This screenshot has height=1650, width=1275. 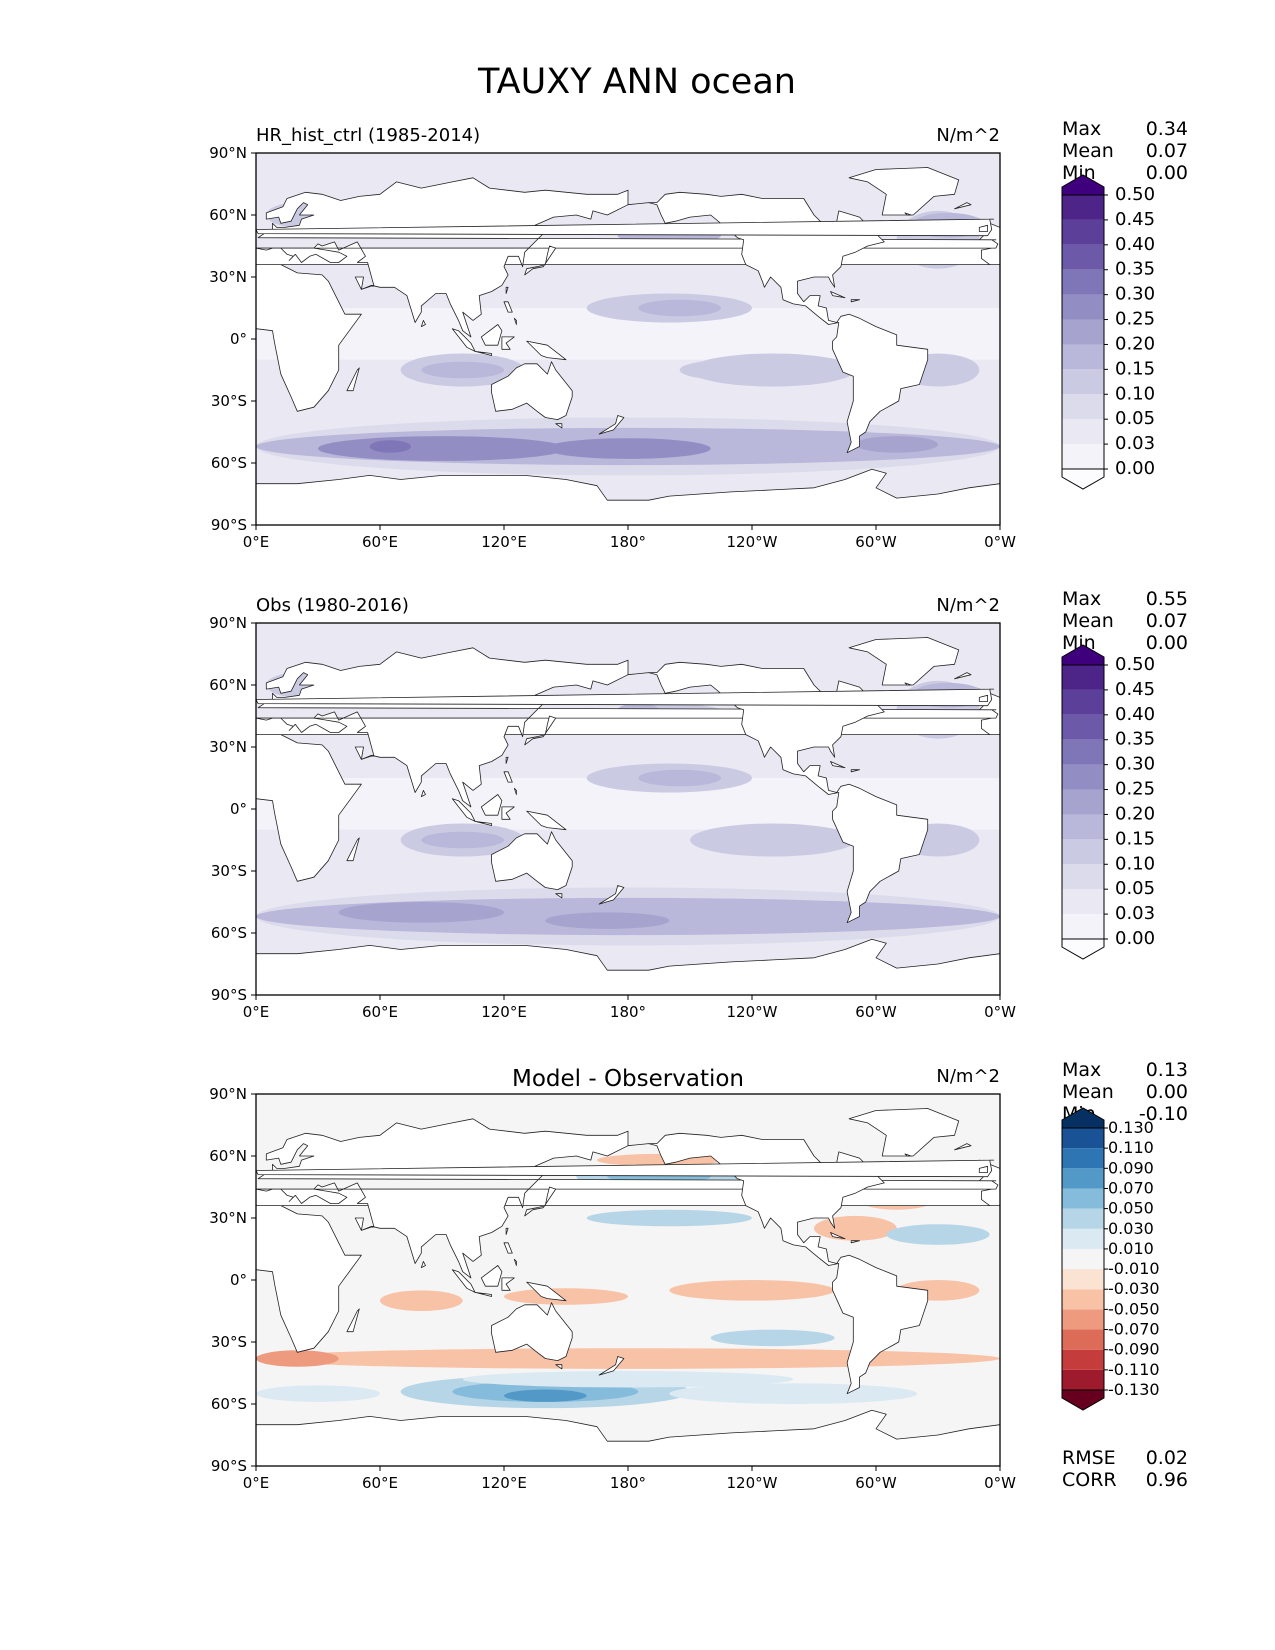 I want to click on colorbar-label: 0.35, so click(x=1135, y=269).